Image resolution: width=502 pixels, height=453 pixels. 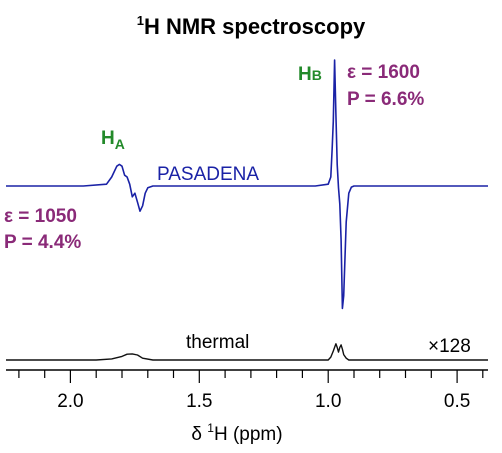 I want to click on label-hb-sub: B, so click(x=317, y=75).